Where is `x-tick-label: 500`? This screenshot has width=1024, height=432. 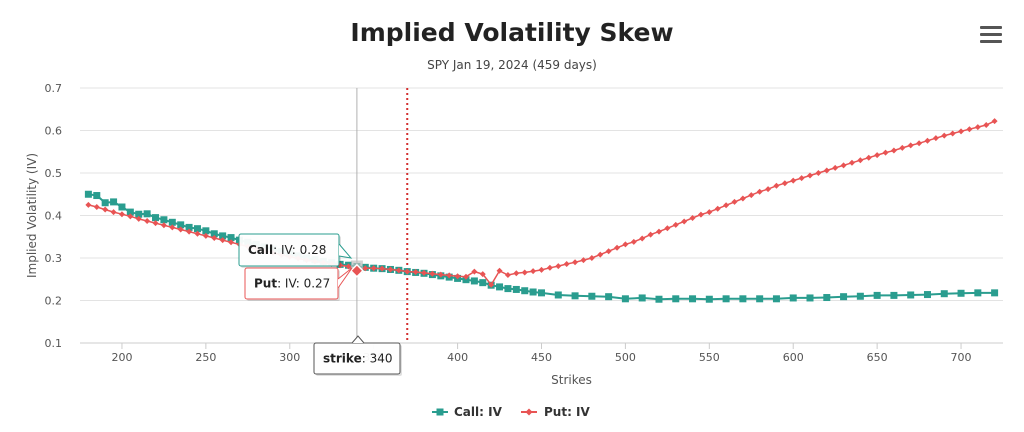
x-tick-label: 500 is located at coordinates (625, 357).